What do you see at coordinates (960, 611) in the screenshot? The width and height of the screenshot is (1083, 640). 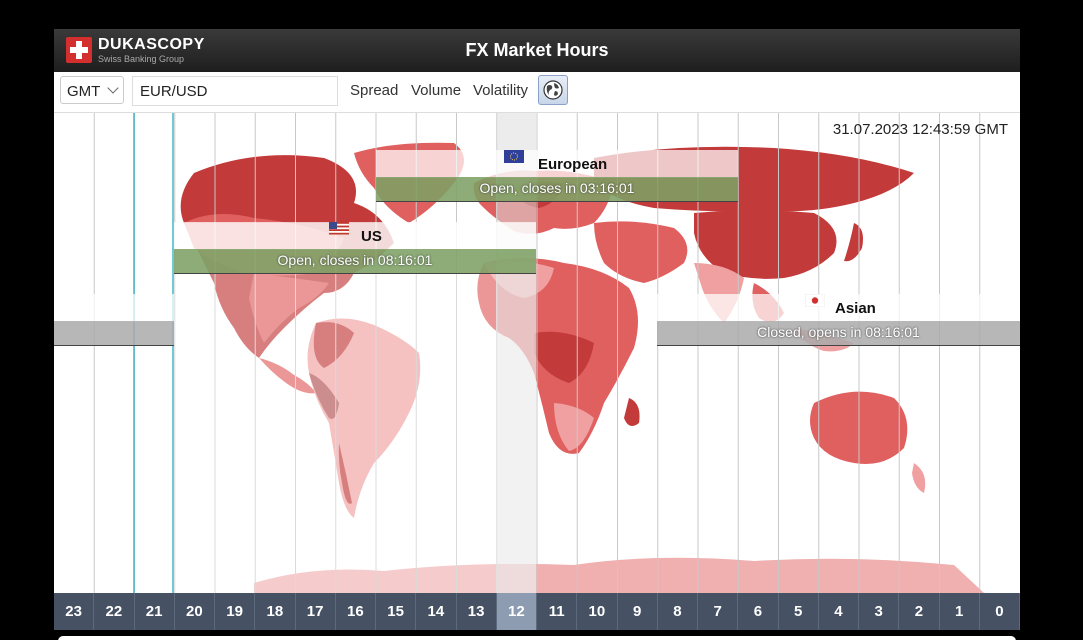 I see `hour-cell: 1` at bounding box center [960, 611].